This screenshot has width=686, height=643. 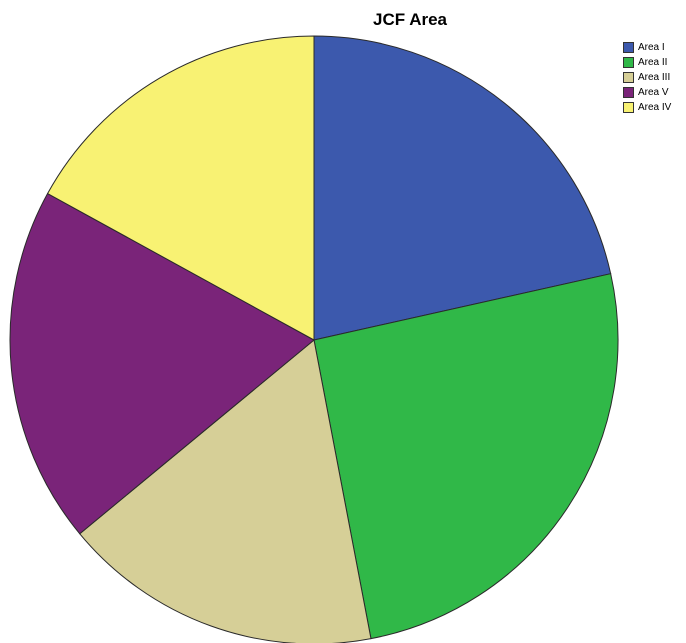 I want to click on legend-item-1: Area I, so click(x=647, y=47).